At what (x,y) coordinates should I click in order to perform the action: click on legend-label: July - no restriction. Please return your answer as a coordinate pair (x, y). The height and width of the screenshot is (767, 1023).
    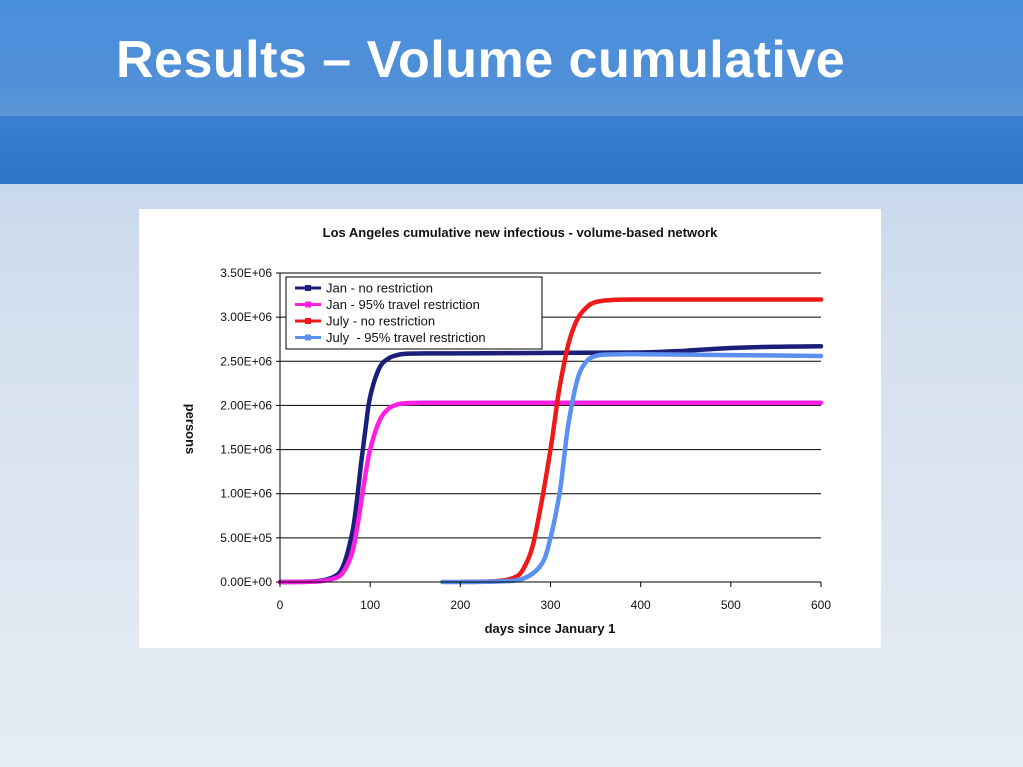
    Looking at the image, I should click on (380, 321).